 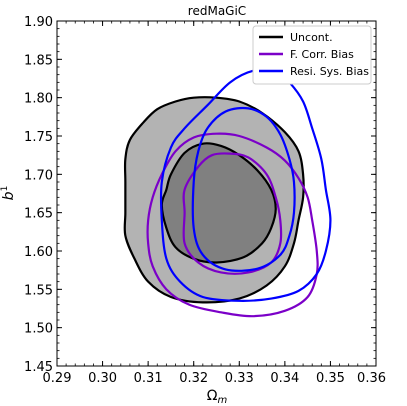 I want to click on y-tick-label: 1.60, so click(x=38, y=252).